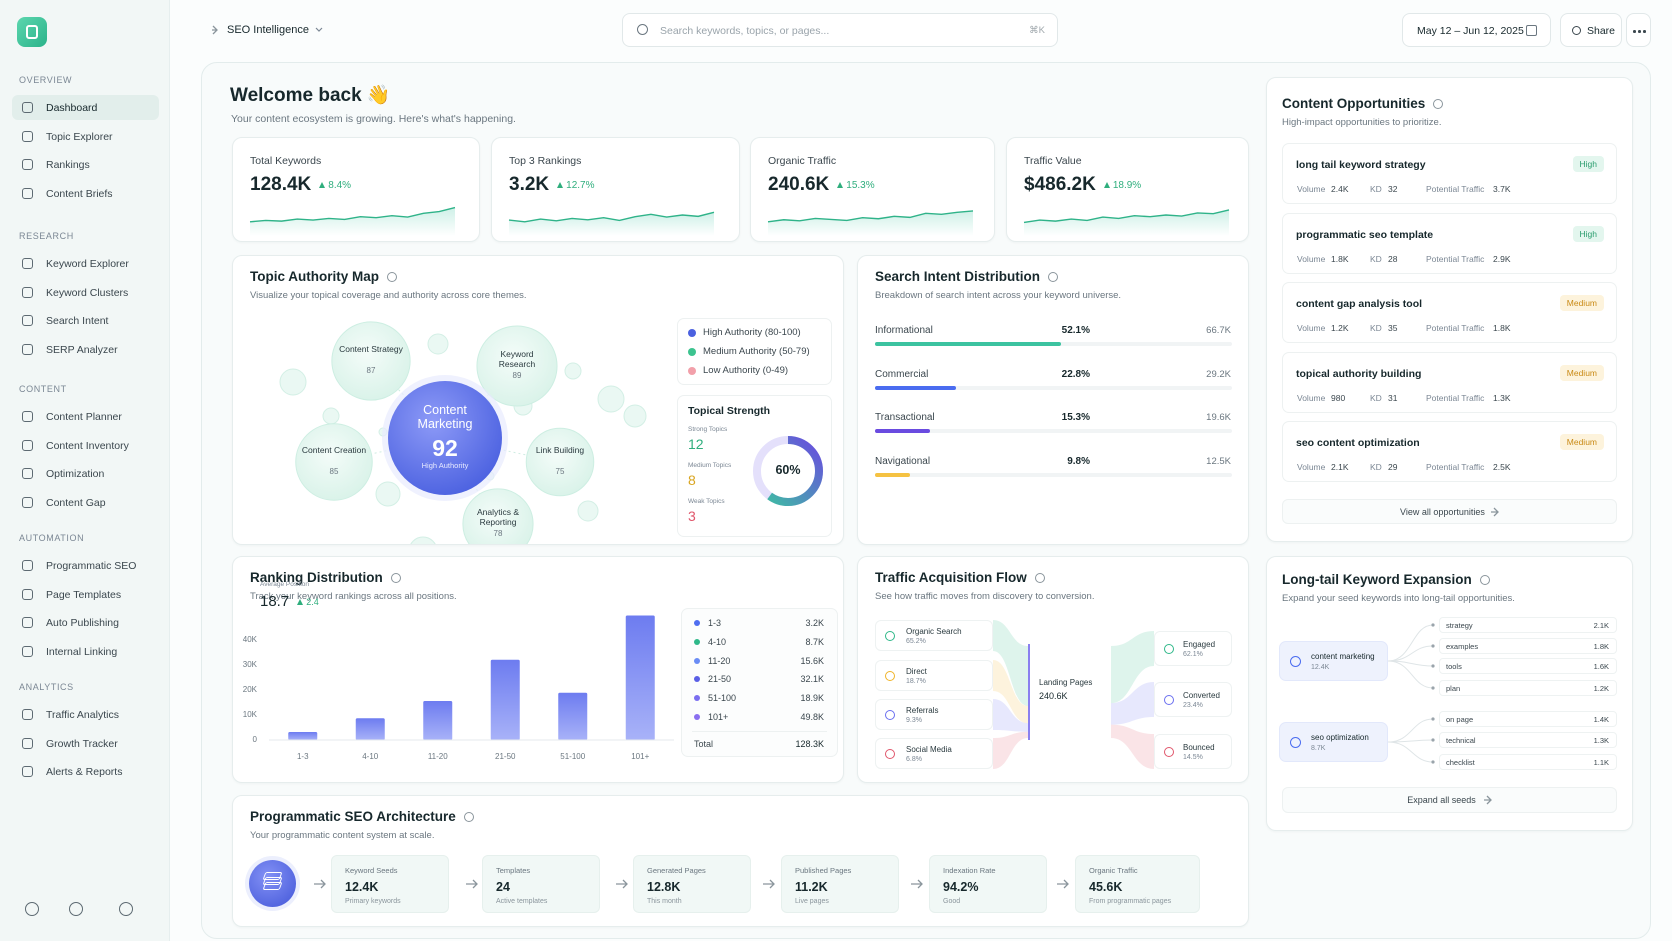 The height and width of the screenshot is (941, 1672). What do you see at coordinates (91, 566) in the screenshot?
I see `nav-label: Programmatic SEO` at bounding box center [91, 566].